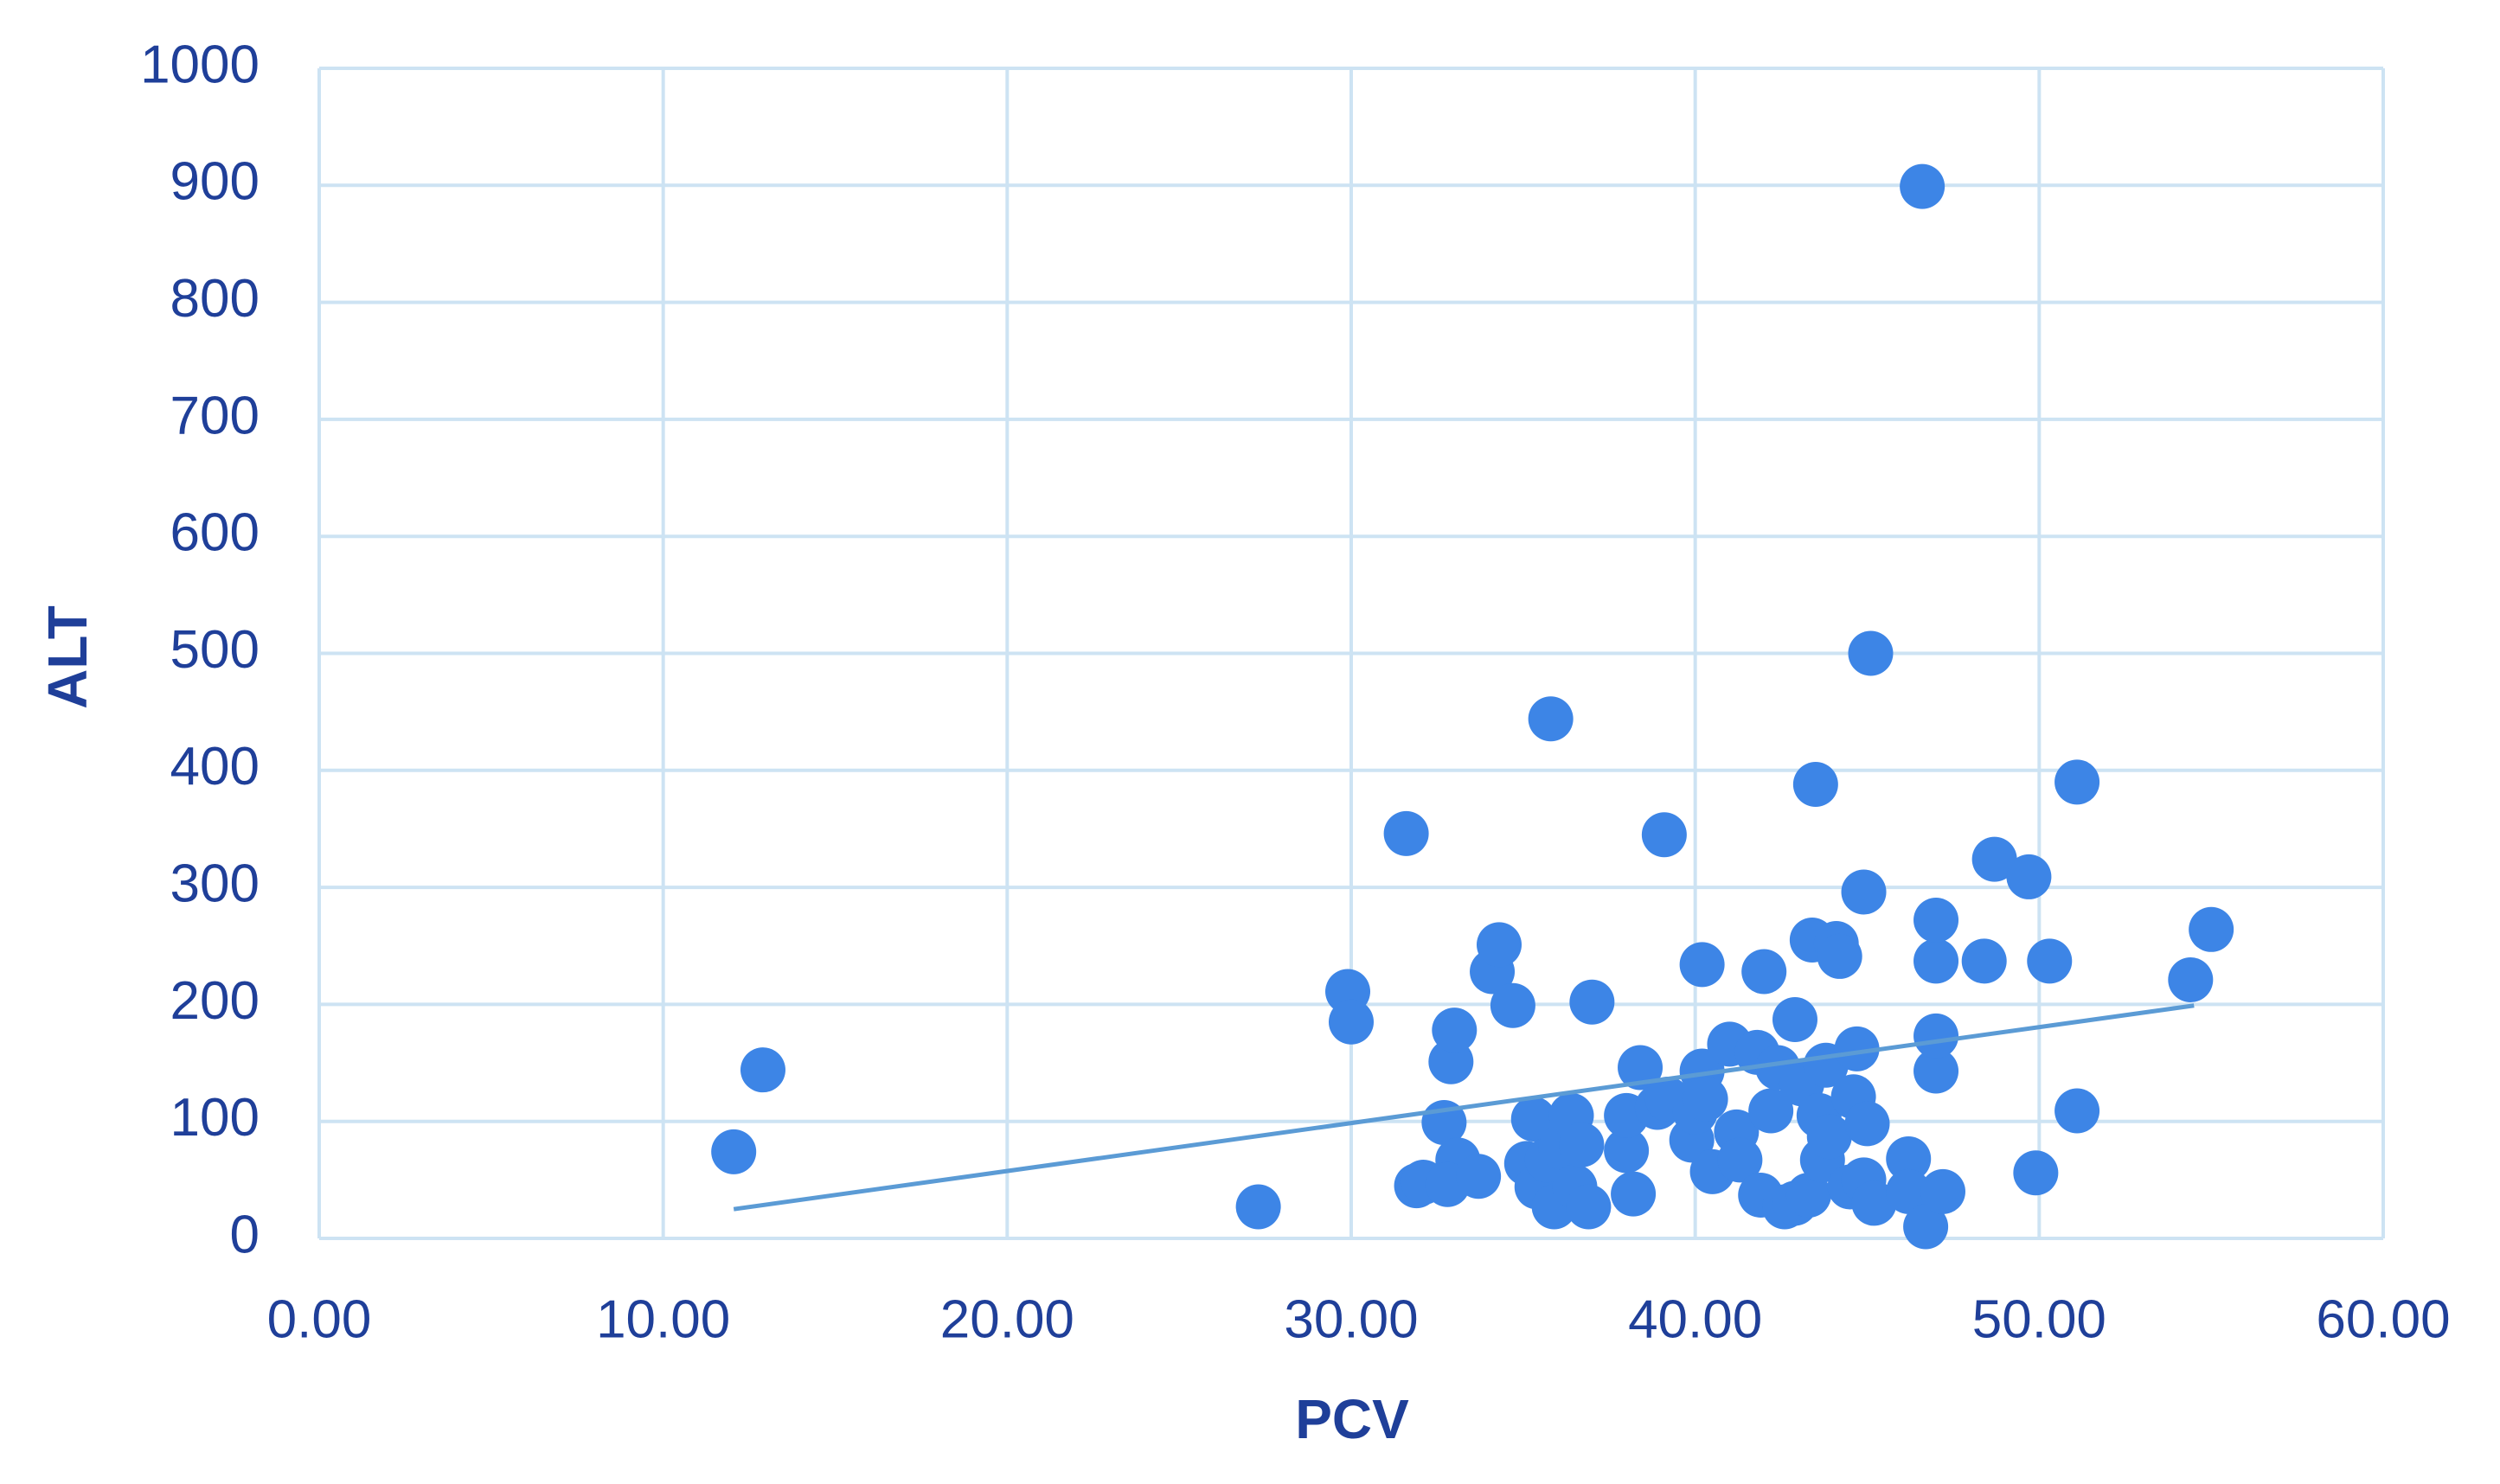 Image resolution: width=2500 pixels, height=1484 pixels. Describe the element at coordinates (319, 1319) in the screenshot. I see `x-tick-label: 0.00` at that location.